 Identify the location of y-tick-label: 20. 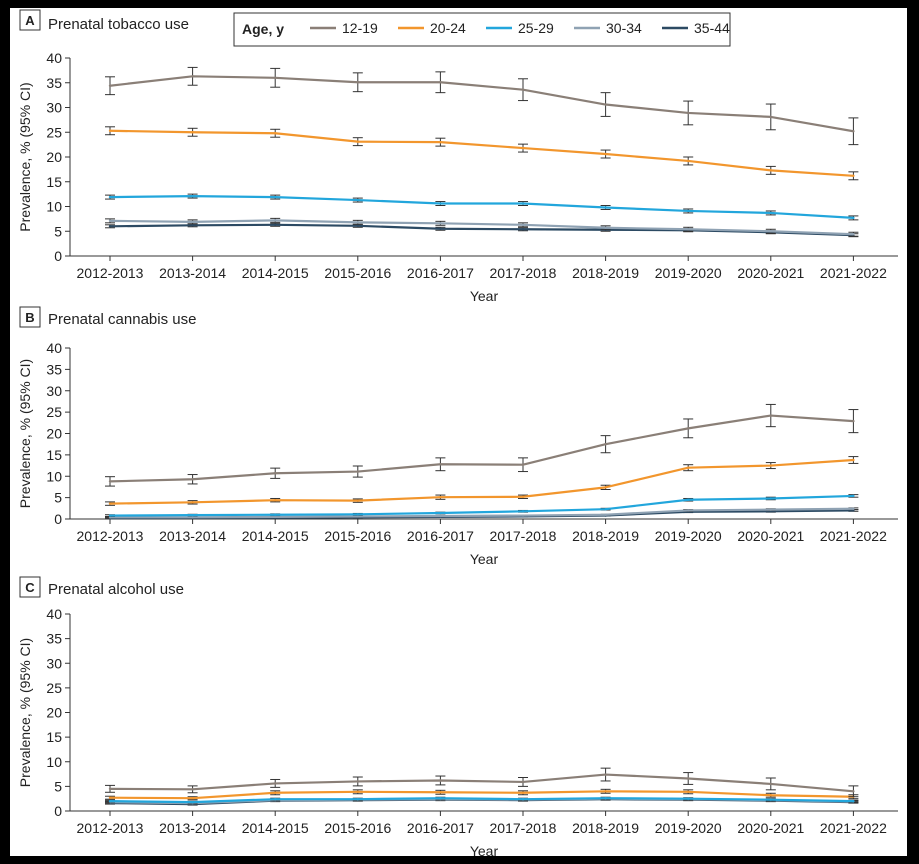
(54, 713).